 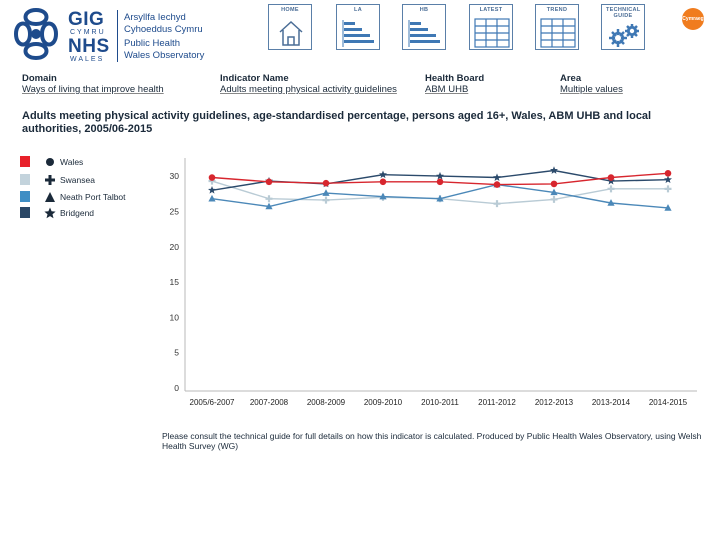 What do you see at coordinates (290, 10) in the screenshot?
I see `nav-home-label: HOME` at bounding box center [290, 10].